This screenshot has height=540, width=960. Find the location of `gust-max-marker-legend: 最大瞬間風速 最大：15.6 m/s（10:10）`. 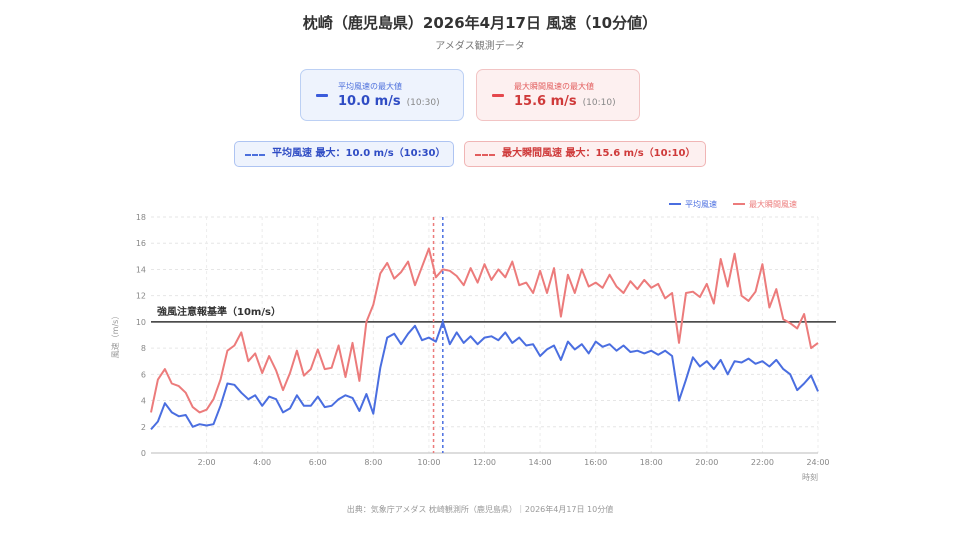

gust-max-marker-legend: 最大瞬間風速 最大：15.6 m/s（10:10） is located at coordinates (585, 154).